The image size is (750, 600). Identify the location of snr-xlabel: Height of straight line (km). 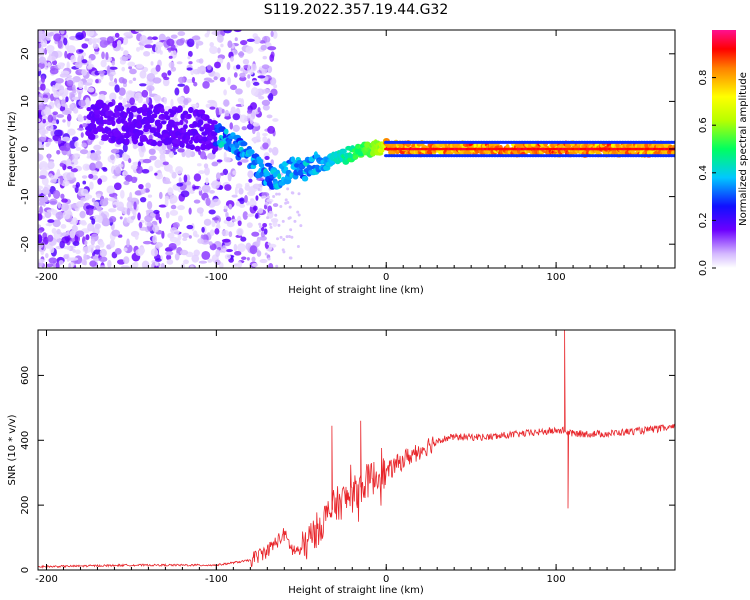
(356, 590).